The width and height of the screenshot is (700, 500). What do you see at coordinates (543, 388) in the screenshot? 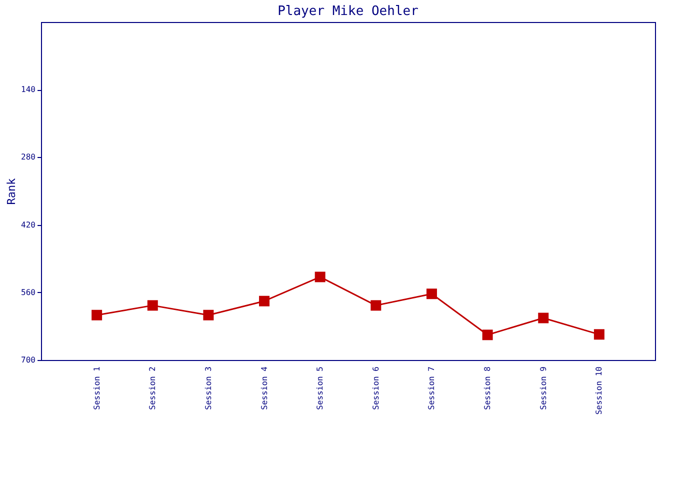
I see `x-tick-label: Session 9` at bounding box center [543, 388].